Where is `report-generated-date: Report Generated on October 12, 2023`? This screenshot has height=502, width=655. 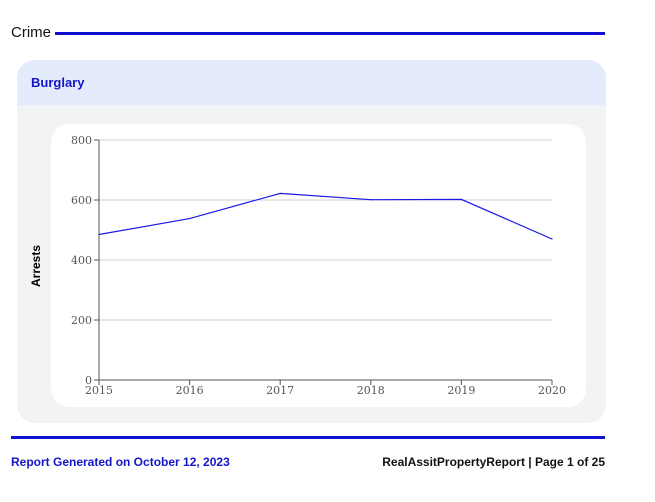 report-generated-date: Report Generated on October 12, 2023 is located at coordinates (120, 462).